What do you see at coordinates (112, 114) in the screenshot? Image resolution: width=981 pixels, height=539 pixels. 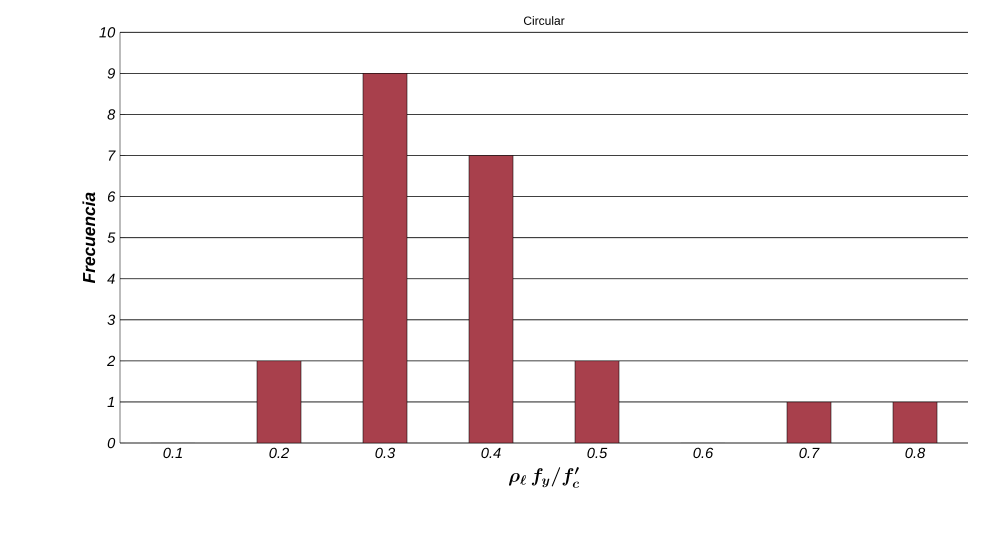 I see `y-tick-label: 8` at bounding box center [112, 114].